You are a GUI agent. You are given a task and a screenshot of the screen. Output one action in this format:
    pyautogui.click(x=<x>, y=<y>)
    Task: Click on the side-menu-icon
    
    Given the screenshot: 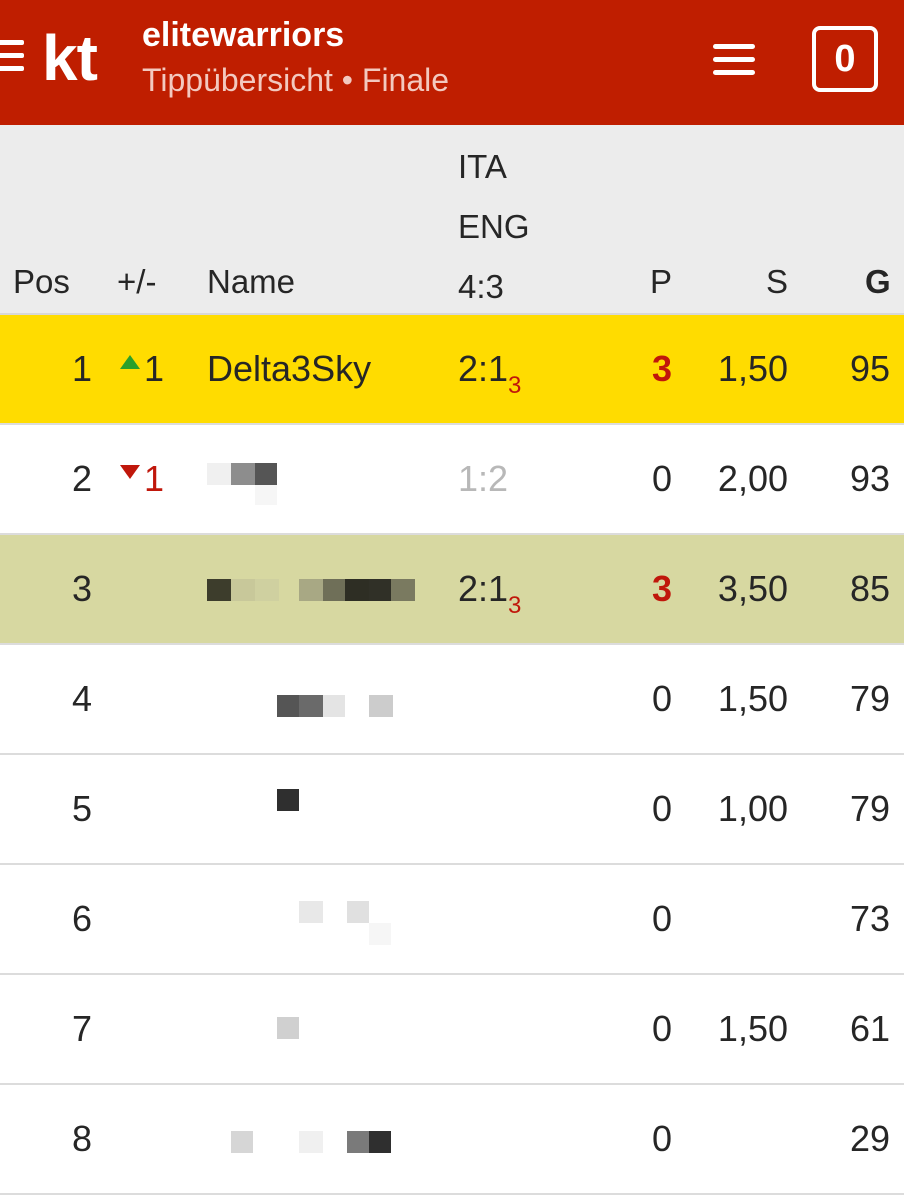 What is the action you would take?
    pyautogui.click(x=12, y=58)
    